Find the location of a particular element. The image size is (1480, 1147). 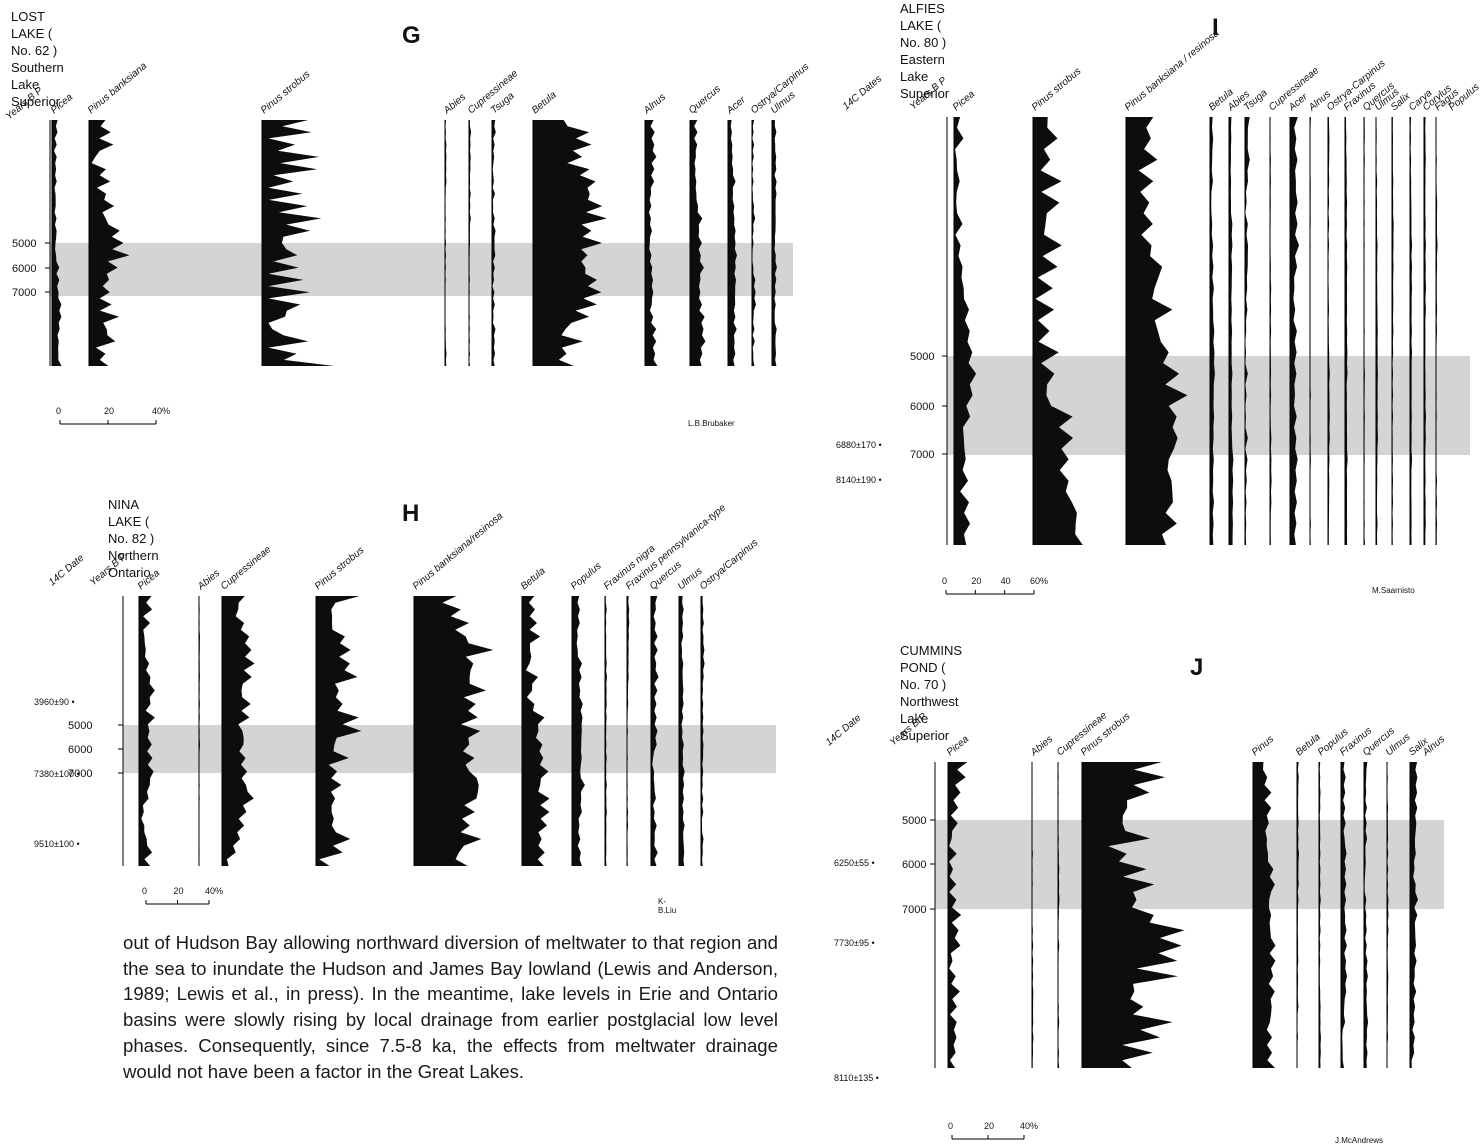

radiocarbon-date: 9510±100 • is located at coordinates (57, 844).